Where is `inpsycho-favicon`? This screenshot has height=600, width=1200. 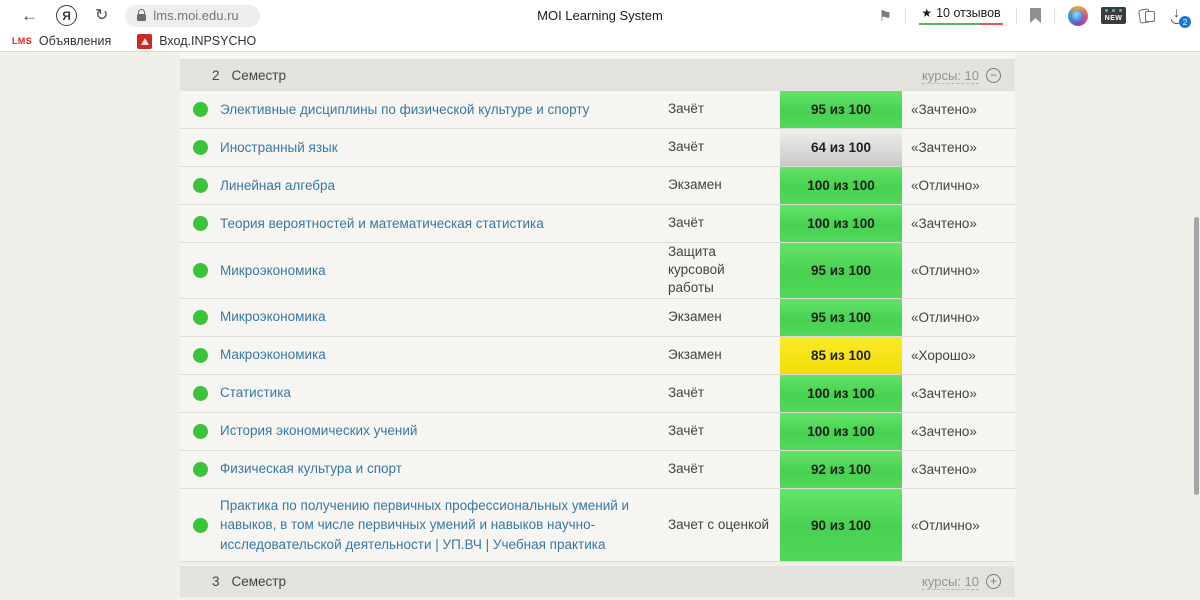 inpsycho-favicon is located at coordinates (145, 41).